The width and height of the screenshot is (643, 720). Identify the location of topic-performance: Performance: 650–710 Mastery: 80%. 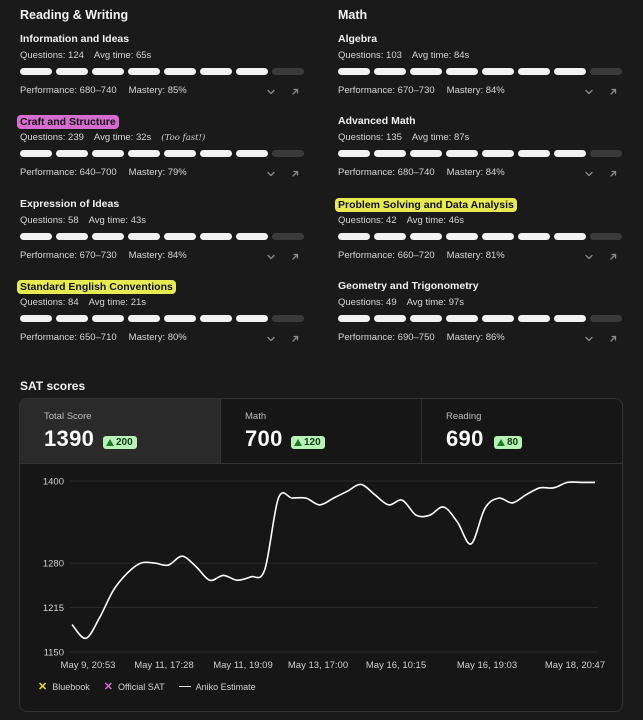
(109, 337).